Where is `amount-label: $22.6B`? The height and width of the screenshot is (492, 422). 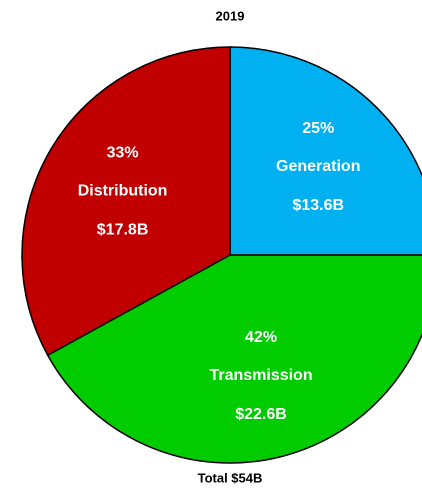 amount-label: $22.6B is located at coordinates (261, 414).